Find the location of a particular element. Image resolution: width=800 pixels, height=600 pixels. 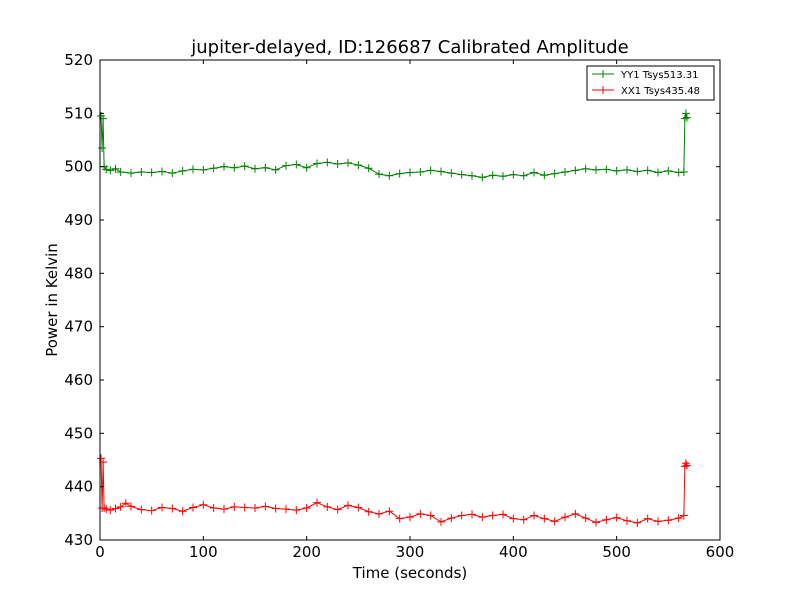

y-tick-label-450: 450 is located at coordinates (78, 433).